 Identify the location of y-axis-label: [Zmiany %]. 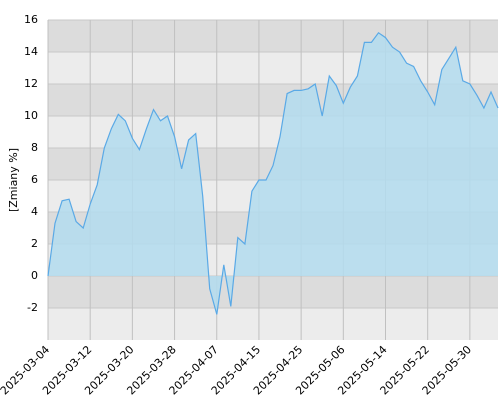
(13, 180).